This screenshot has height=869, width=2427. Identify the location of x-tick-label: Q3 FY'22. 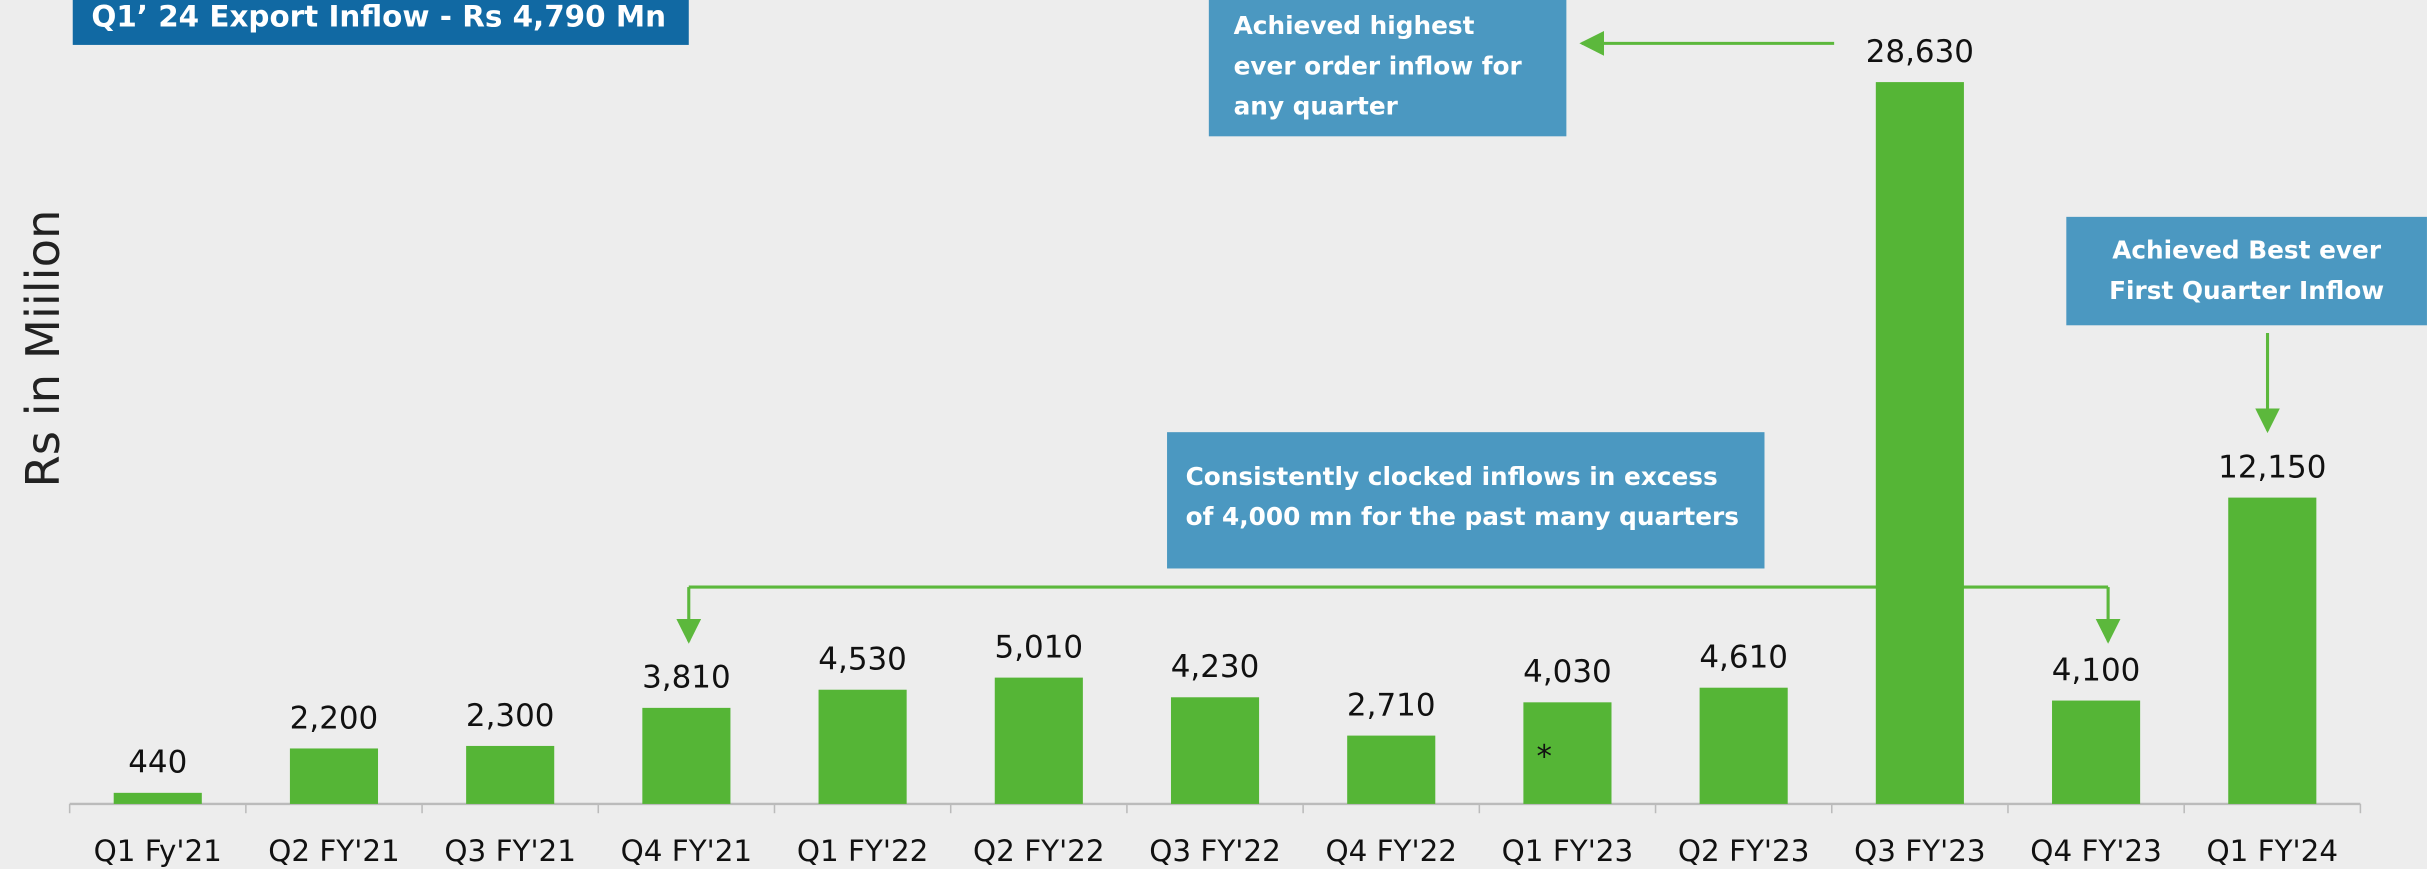
(1215, 851).